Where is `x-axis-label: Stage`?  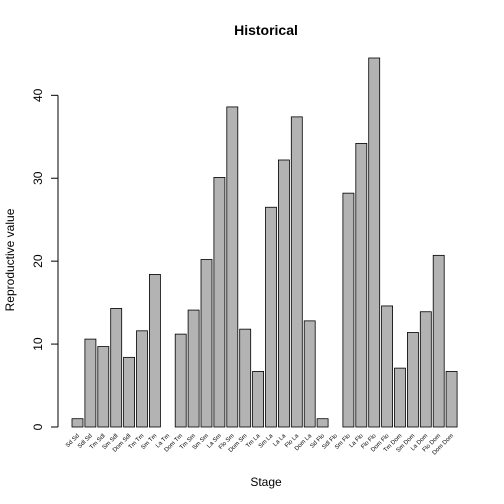 x-axis-label: Stage is located at coordinates (266, 482).